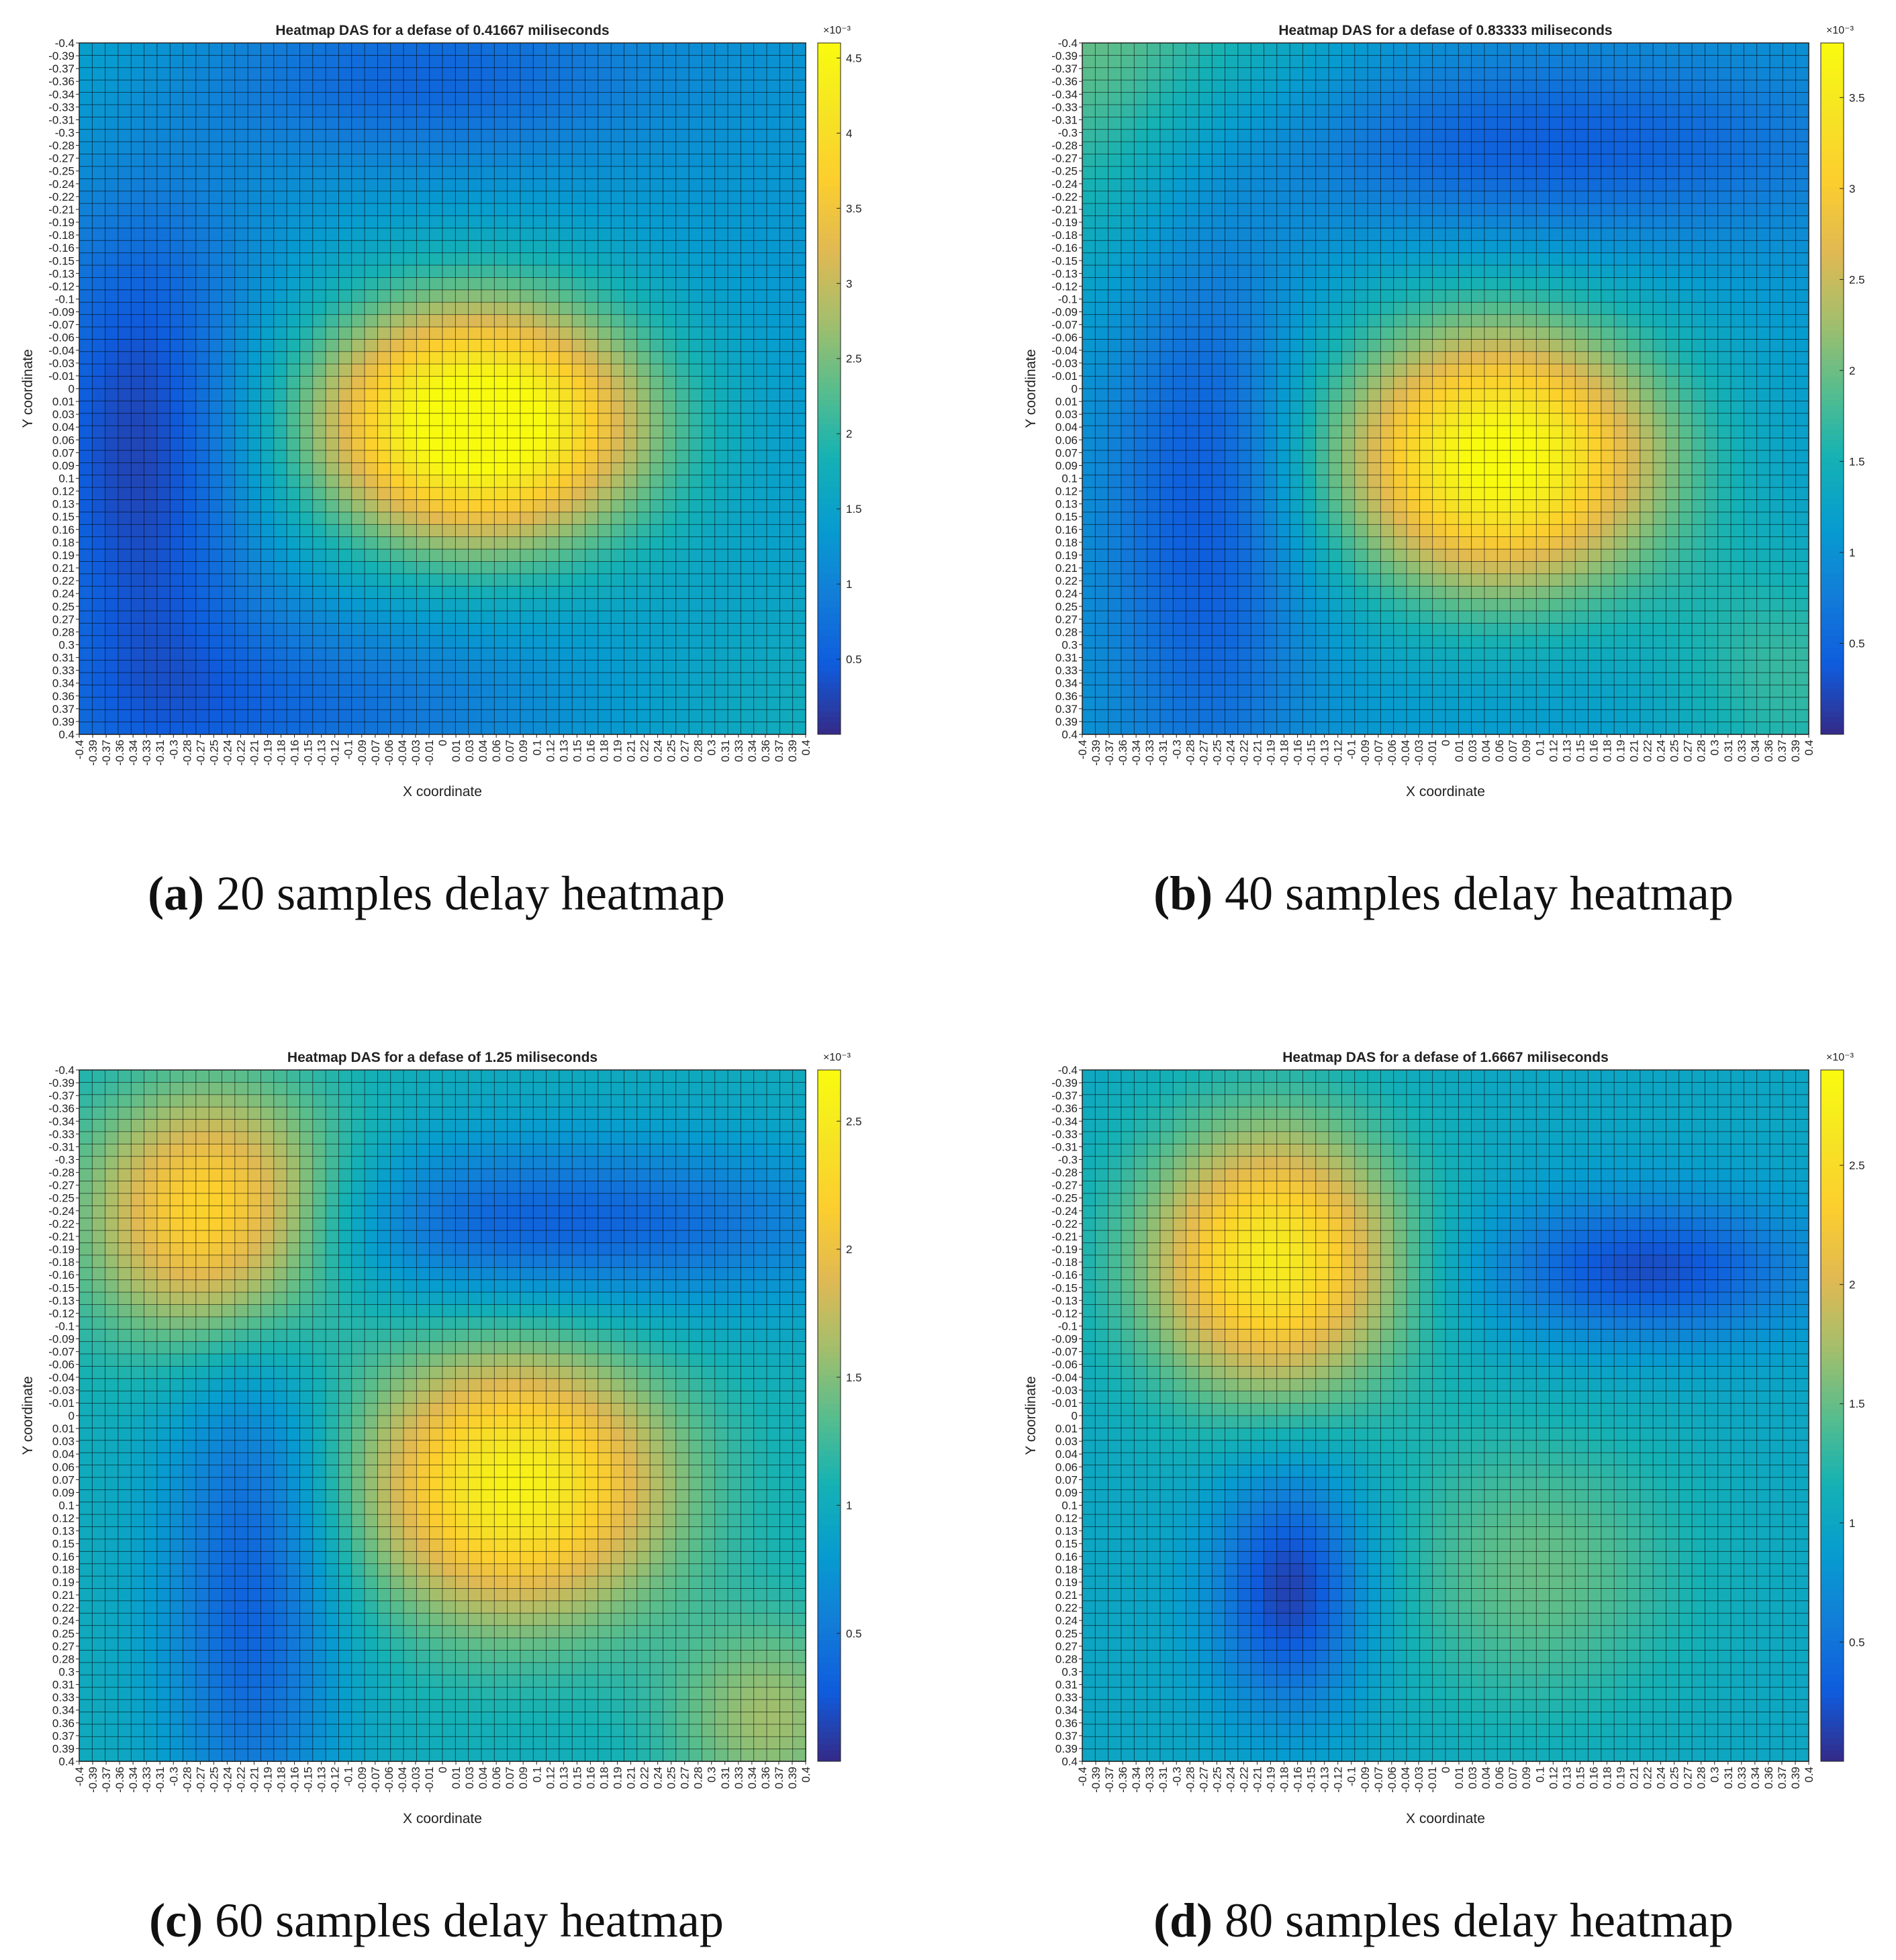  What do you see at coordinates (227, 753) in the screenshot?
I see `x-tick-label: -0.24` at bounding box center [227, 753].